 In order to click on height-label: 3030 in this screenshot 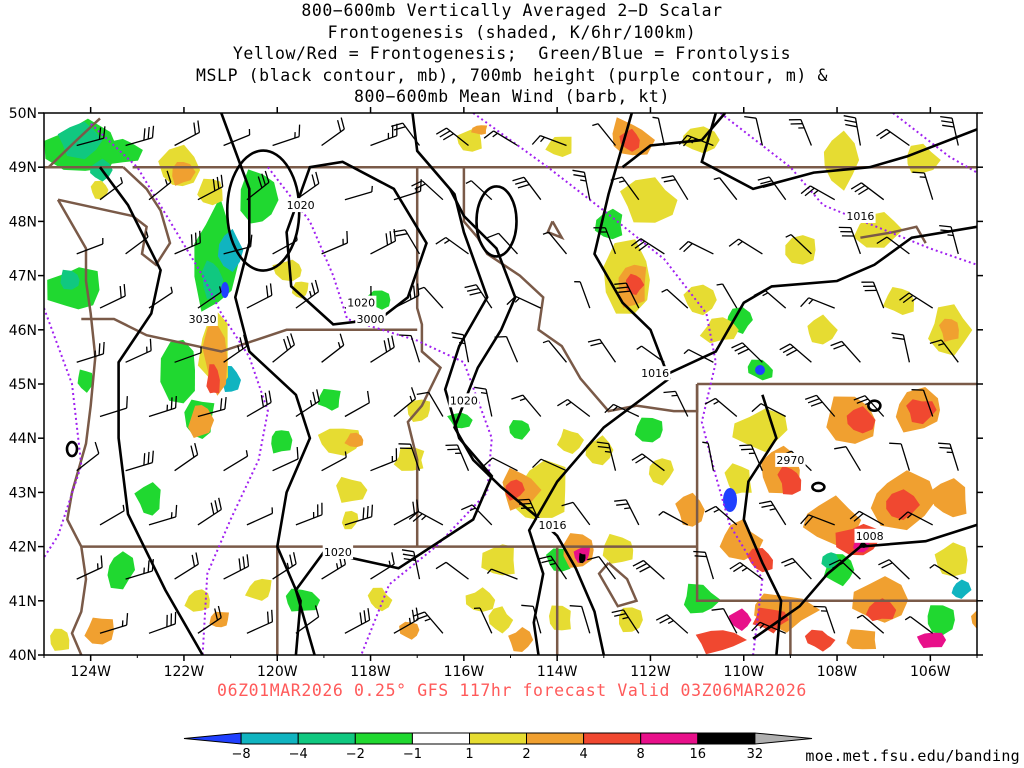, I will do `click(203, 319)`.